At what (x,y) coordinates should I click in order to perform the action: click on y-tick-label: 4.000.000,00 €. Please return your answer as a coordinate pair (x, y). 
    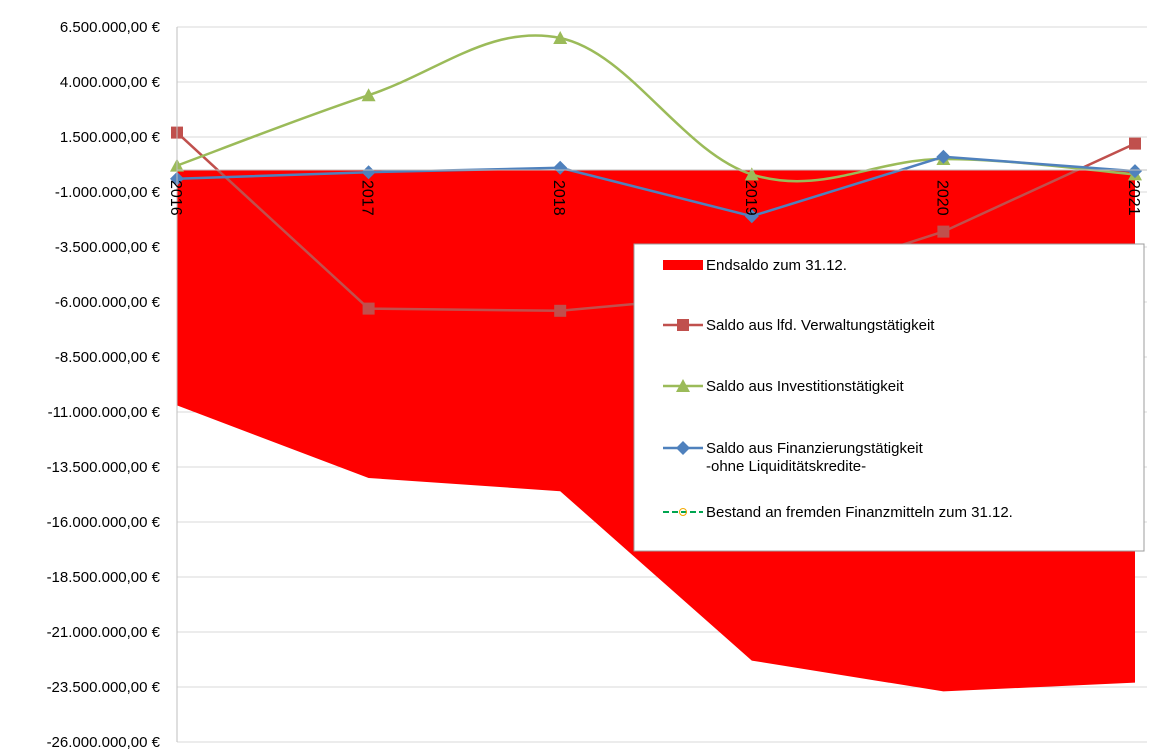
    Looking at the image, I should click on (110, 82).